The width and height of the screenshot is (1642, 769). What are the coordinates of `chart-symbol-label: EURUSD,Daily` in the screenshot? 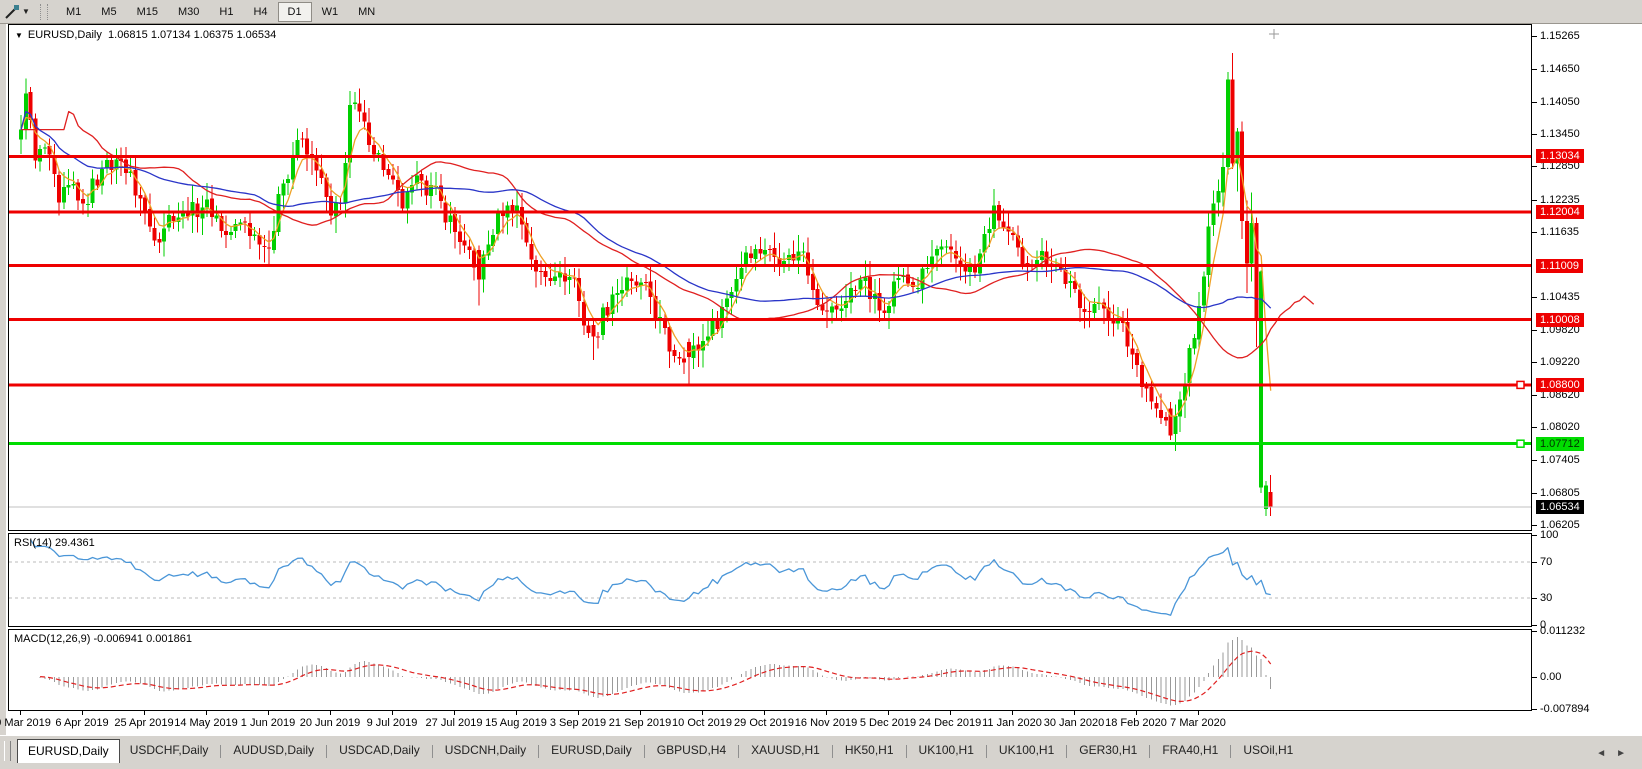 It's located at (64, 35).